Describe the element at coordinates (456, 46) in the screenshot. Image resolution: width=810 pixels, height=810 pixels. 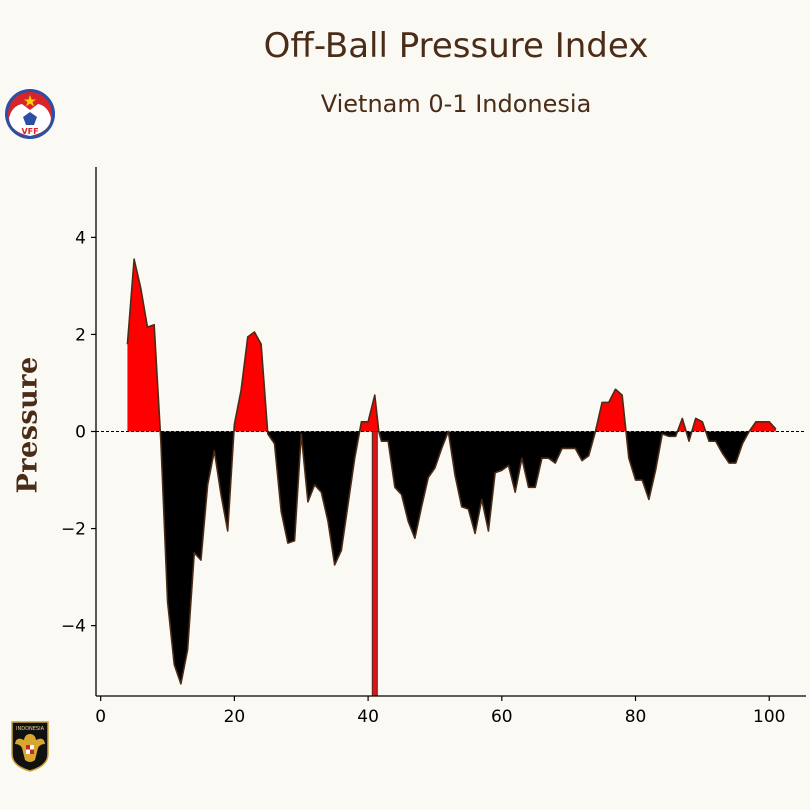
I see `chart-title: Off-Ball Pressure Index` at that location.